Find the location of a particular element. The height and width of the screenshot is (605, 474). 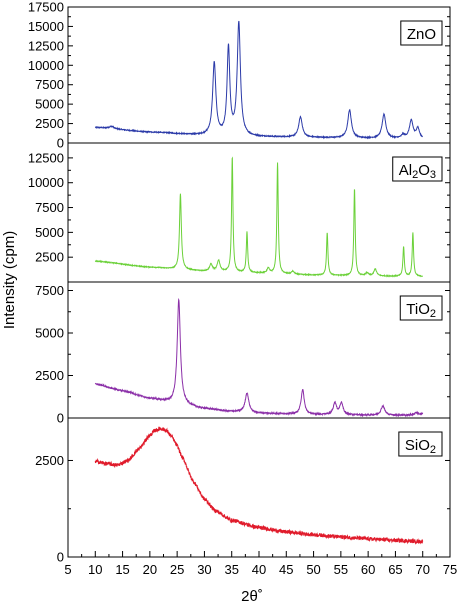

x-tick-label: 60 is located at coordinates (368, 569).